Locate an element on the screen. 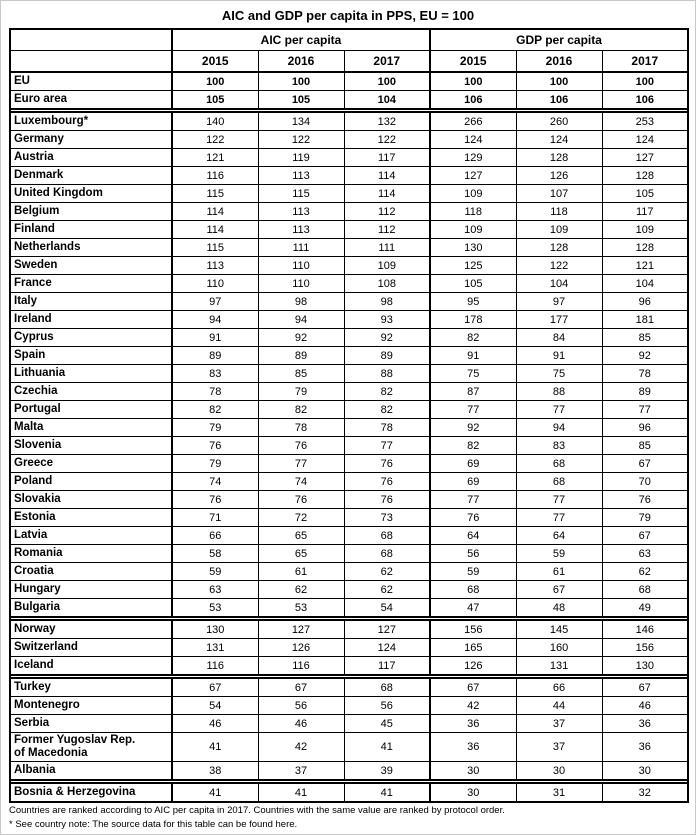  group-separator-band is located at coordinates (349, 110).